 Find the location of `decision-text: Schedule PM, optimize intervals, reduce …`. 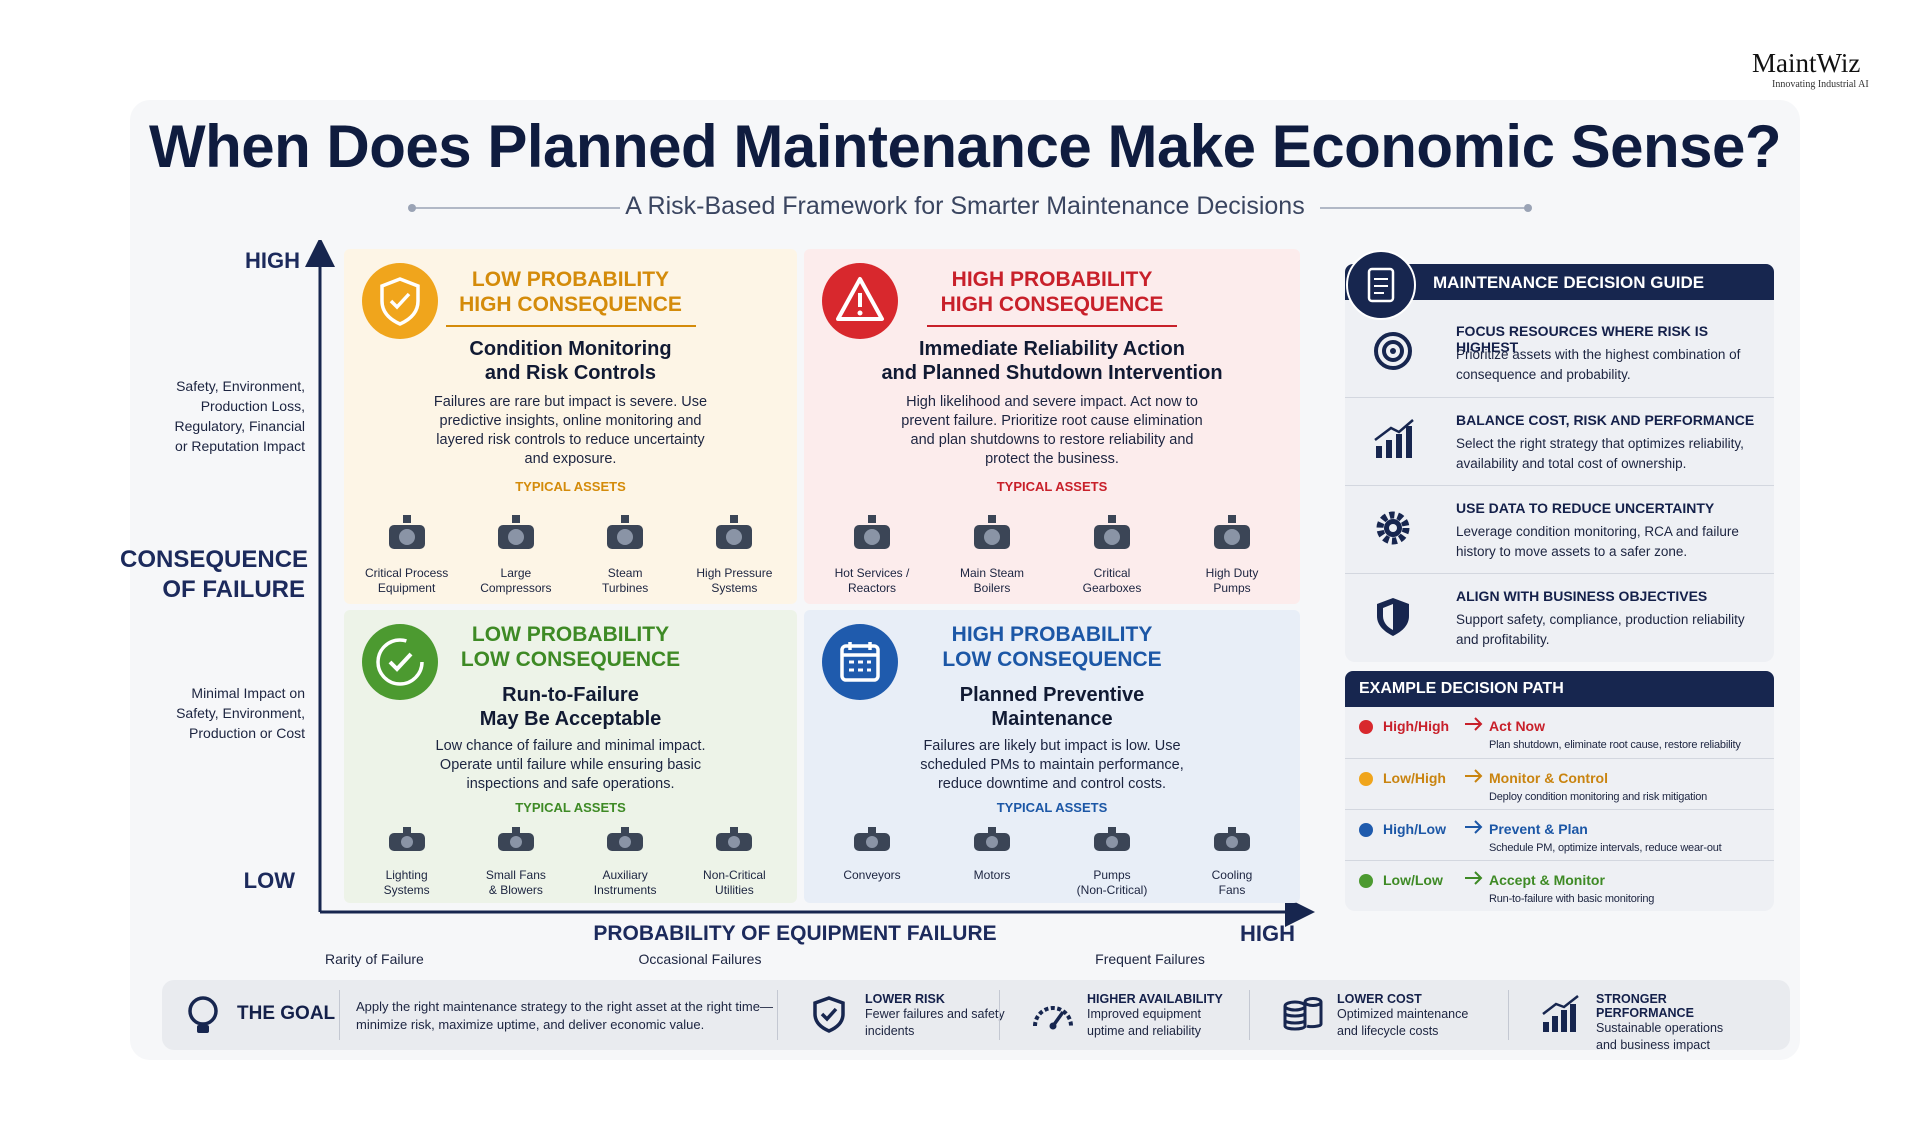

decision-text: Schedule PM, optimize intervals, reduce … is located at coordinates (1605, 848).